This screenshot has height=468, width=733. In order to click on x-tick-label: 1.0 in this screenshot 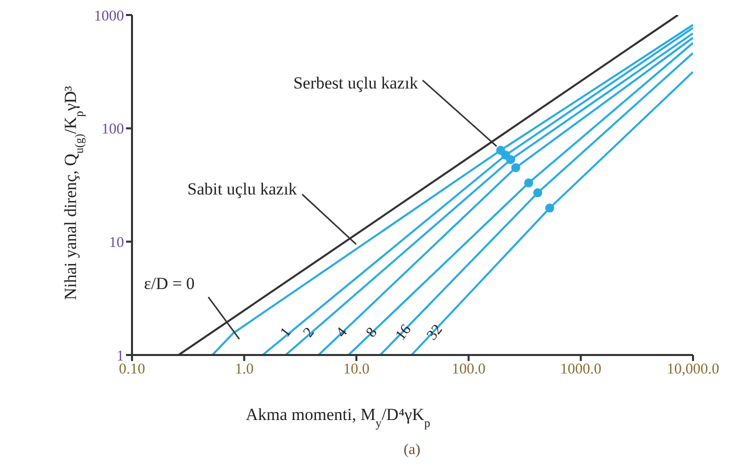, I will do `click(244, 370)`.